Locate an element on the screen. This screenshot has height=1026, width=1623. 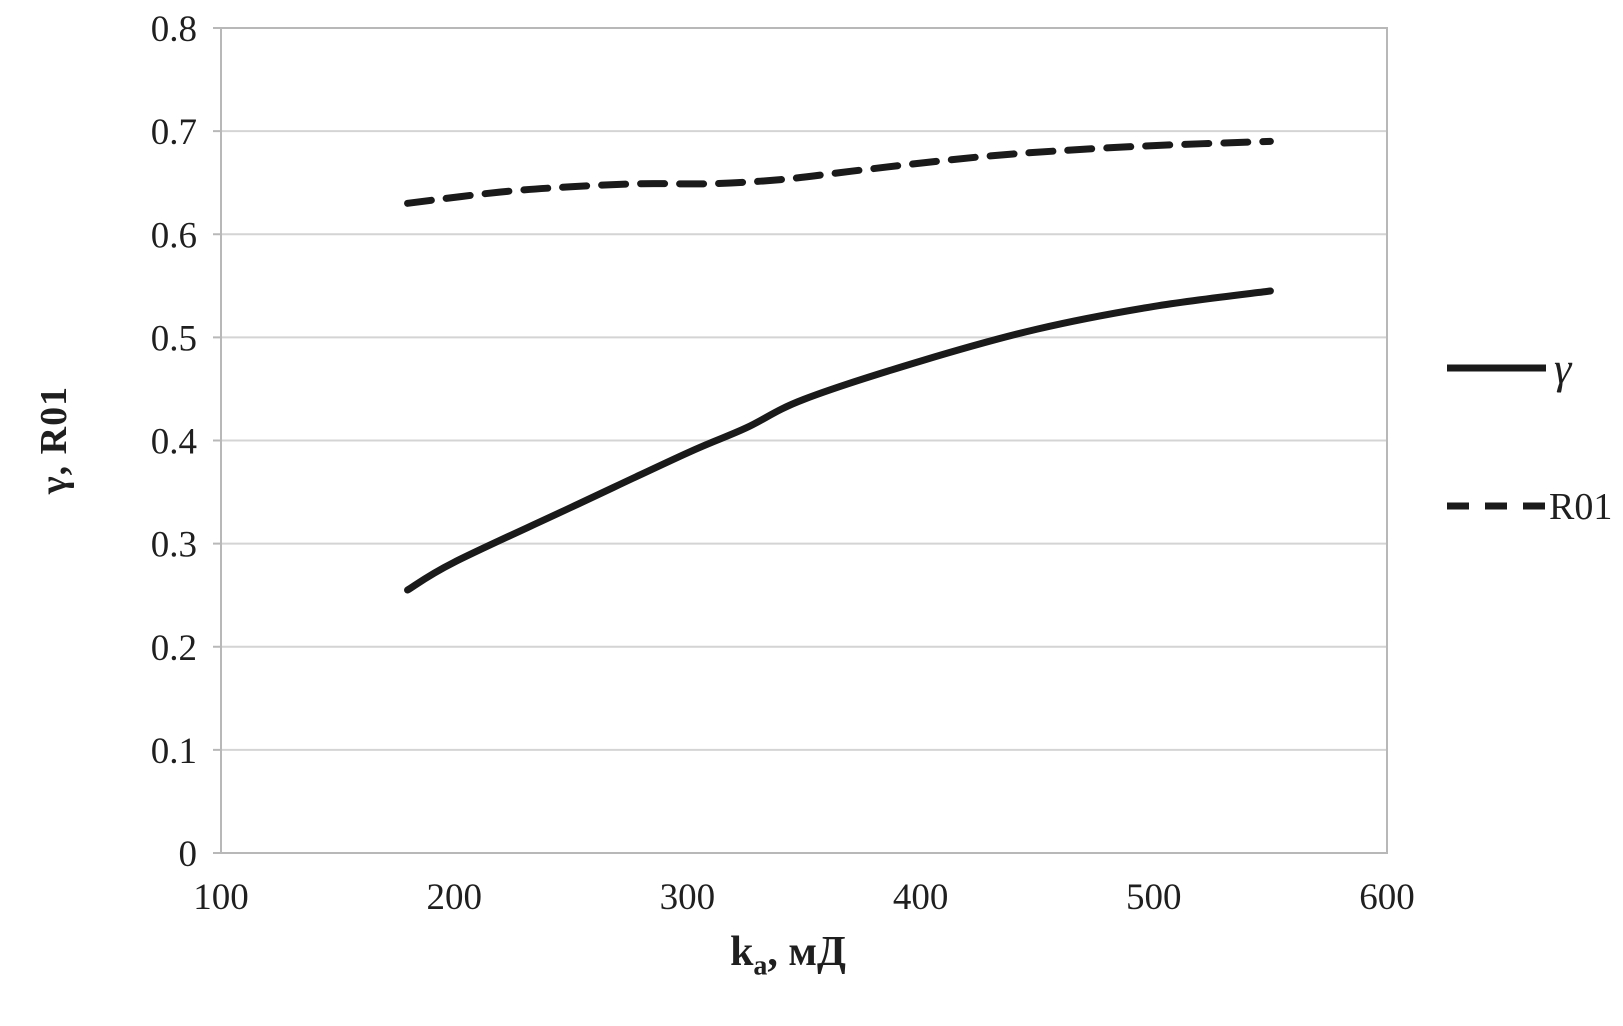
x-tick-label: 300 is located at coordinates (688, 897).